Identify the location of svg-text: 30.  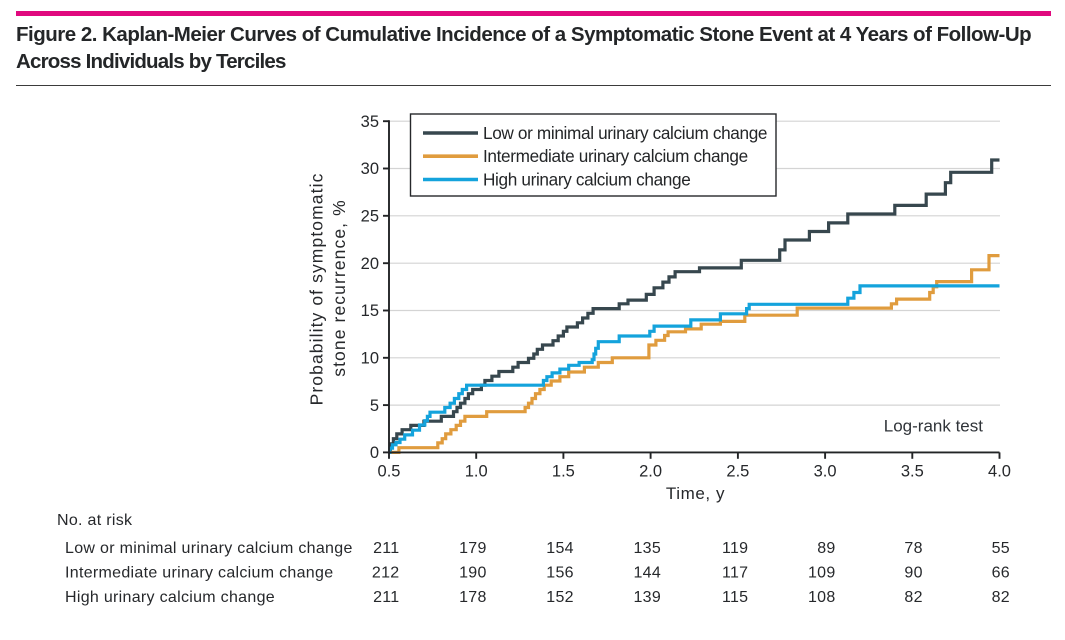
(370, 169).